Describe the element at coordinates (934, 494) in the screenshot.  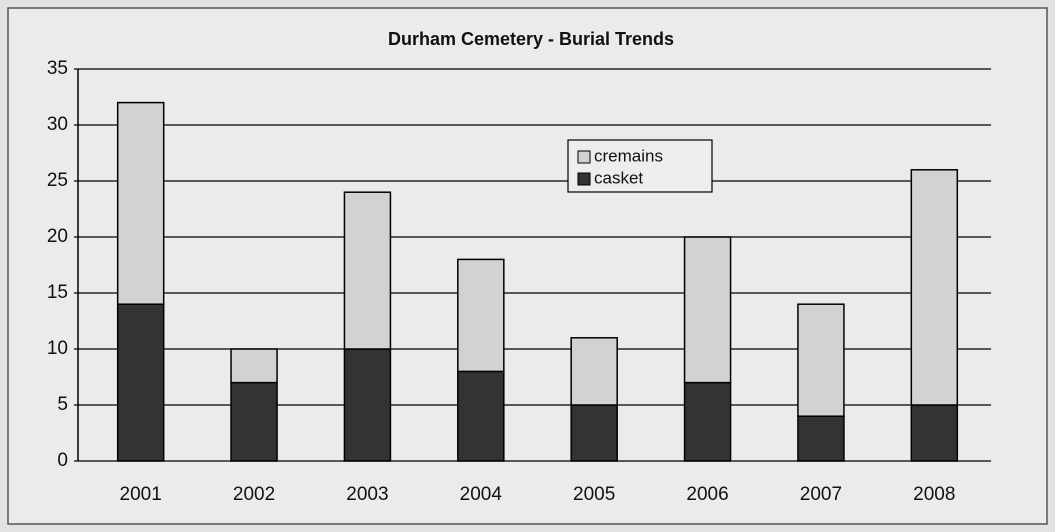
I see `x-tick-label: 2008` at that location.